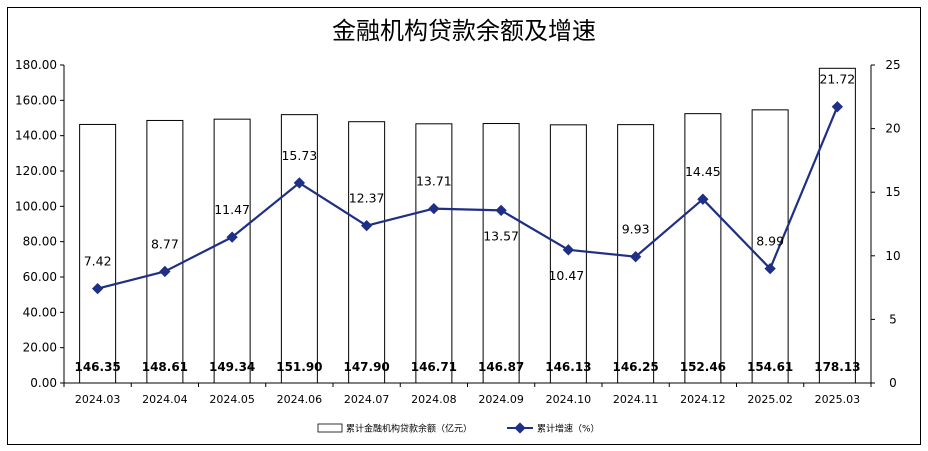 The width and height of the screenshot is (928, 451). I want to click on line-value-label: 10.47, so click(566, 275).